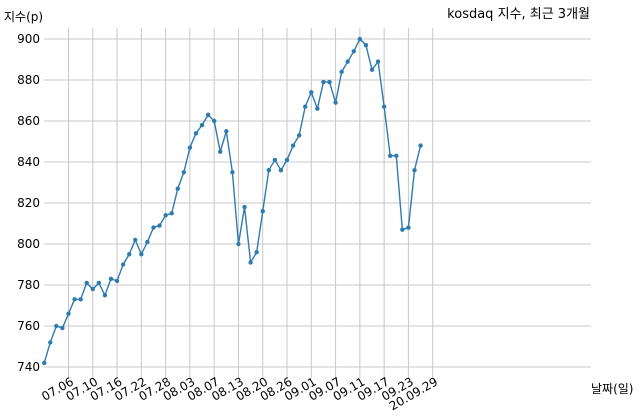 The width and height of the screenshot is (640, 418). Describe the element at coordinates (28, 285) in the screenshot. I see `y-tick-label: 780` at that location.